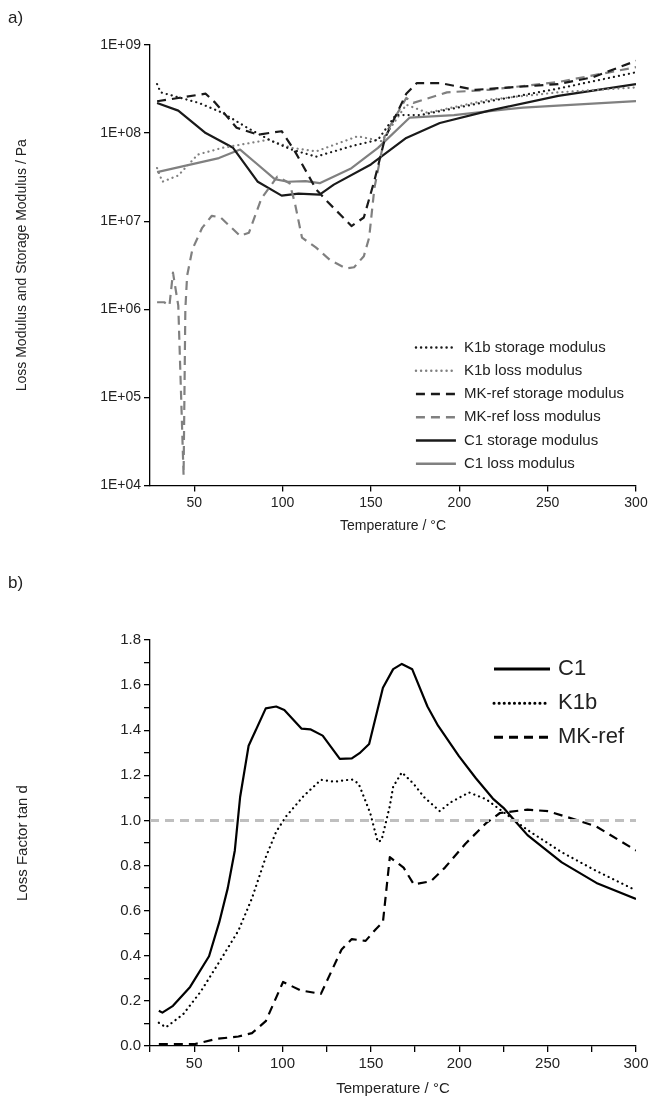 This screenshot has height=1110, width=653. What do you see at coordinates (130, 1045) in the screenshot?
I see `y-tick-label: 0.0` at bounding box center [130, 1045].